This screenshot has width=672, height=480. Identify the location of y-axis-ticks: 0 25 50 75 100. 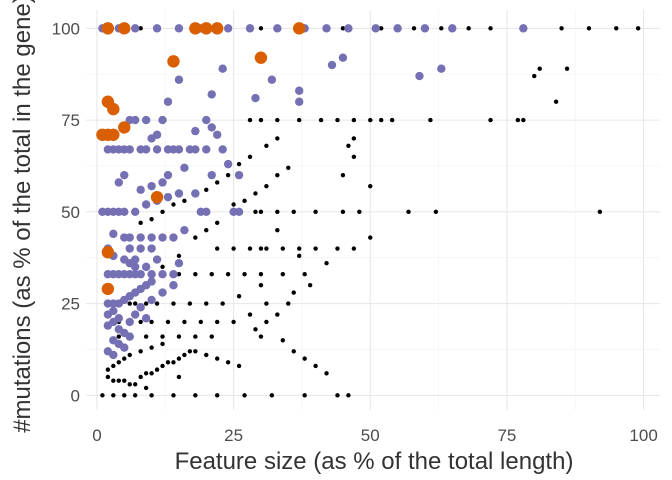
(66, 212).